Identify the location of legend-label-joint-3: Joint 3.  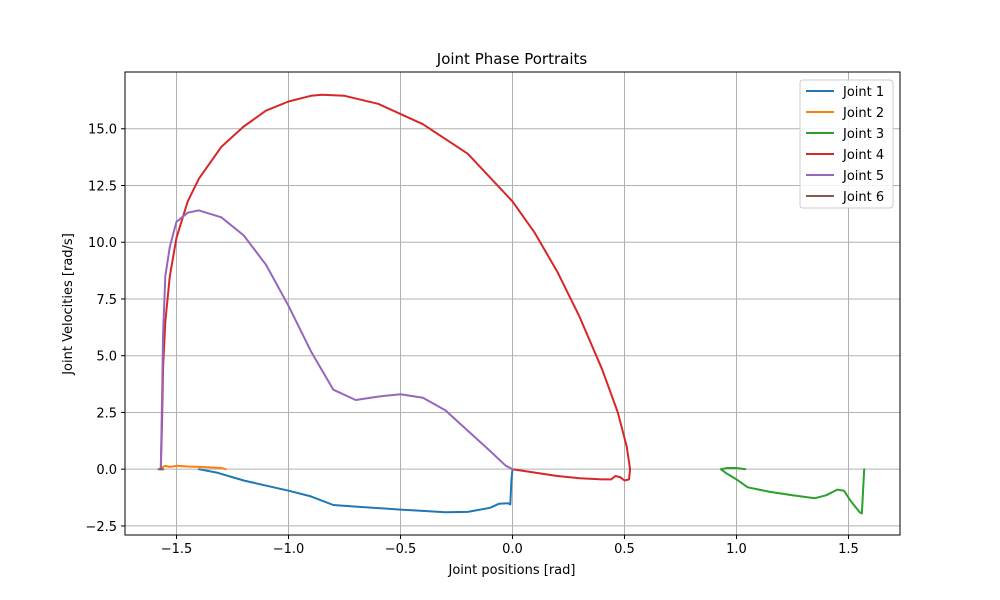
(863, 134).